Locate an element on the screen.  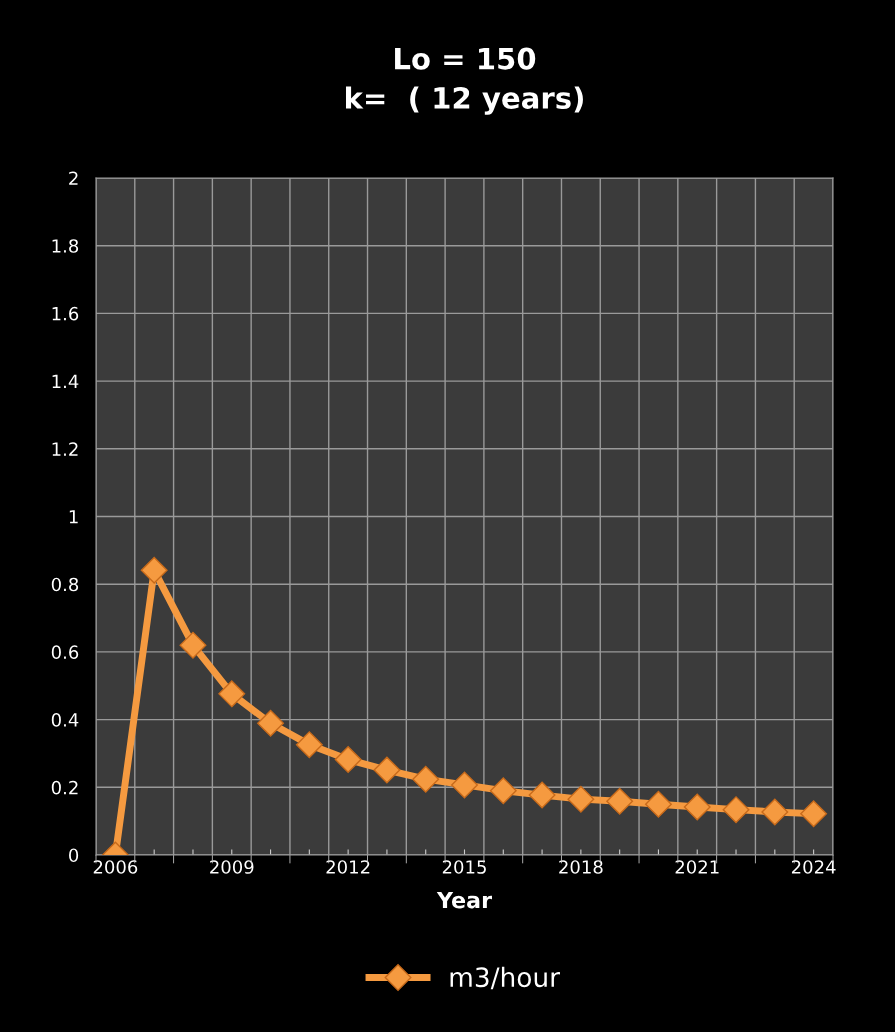
x-tick-label: 2021 is located at coordinates (697, 867).